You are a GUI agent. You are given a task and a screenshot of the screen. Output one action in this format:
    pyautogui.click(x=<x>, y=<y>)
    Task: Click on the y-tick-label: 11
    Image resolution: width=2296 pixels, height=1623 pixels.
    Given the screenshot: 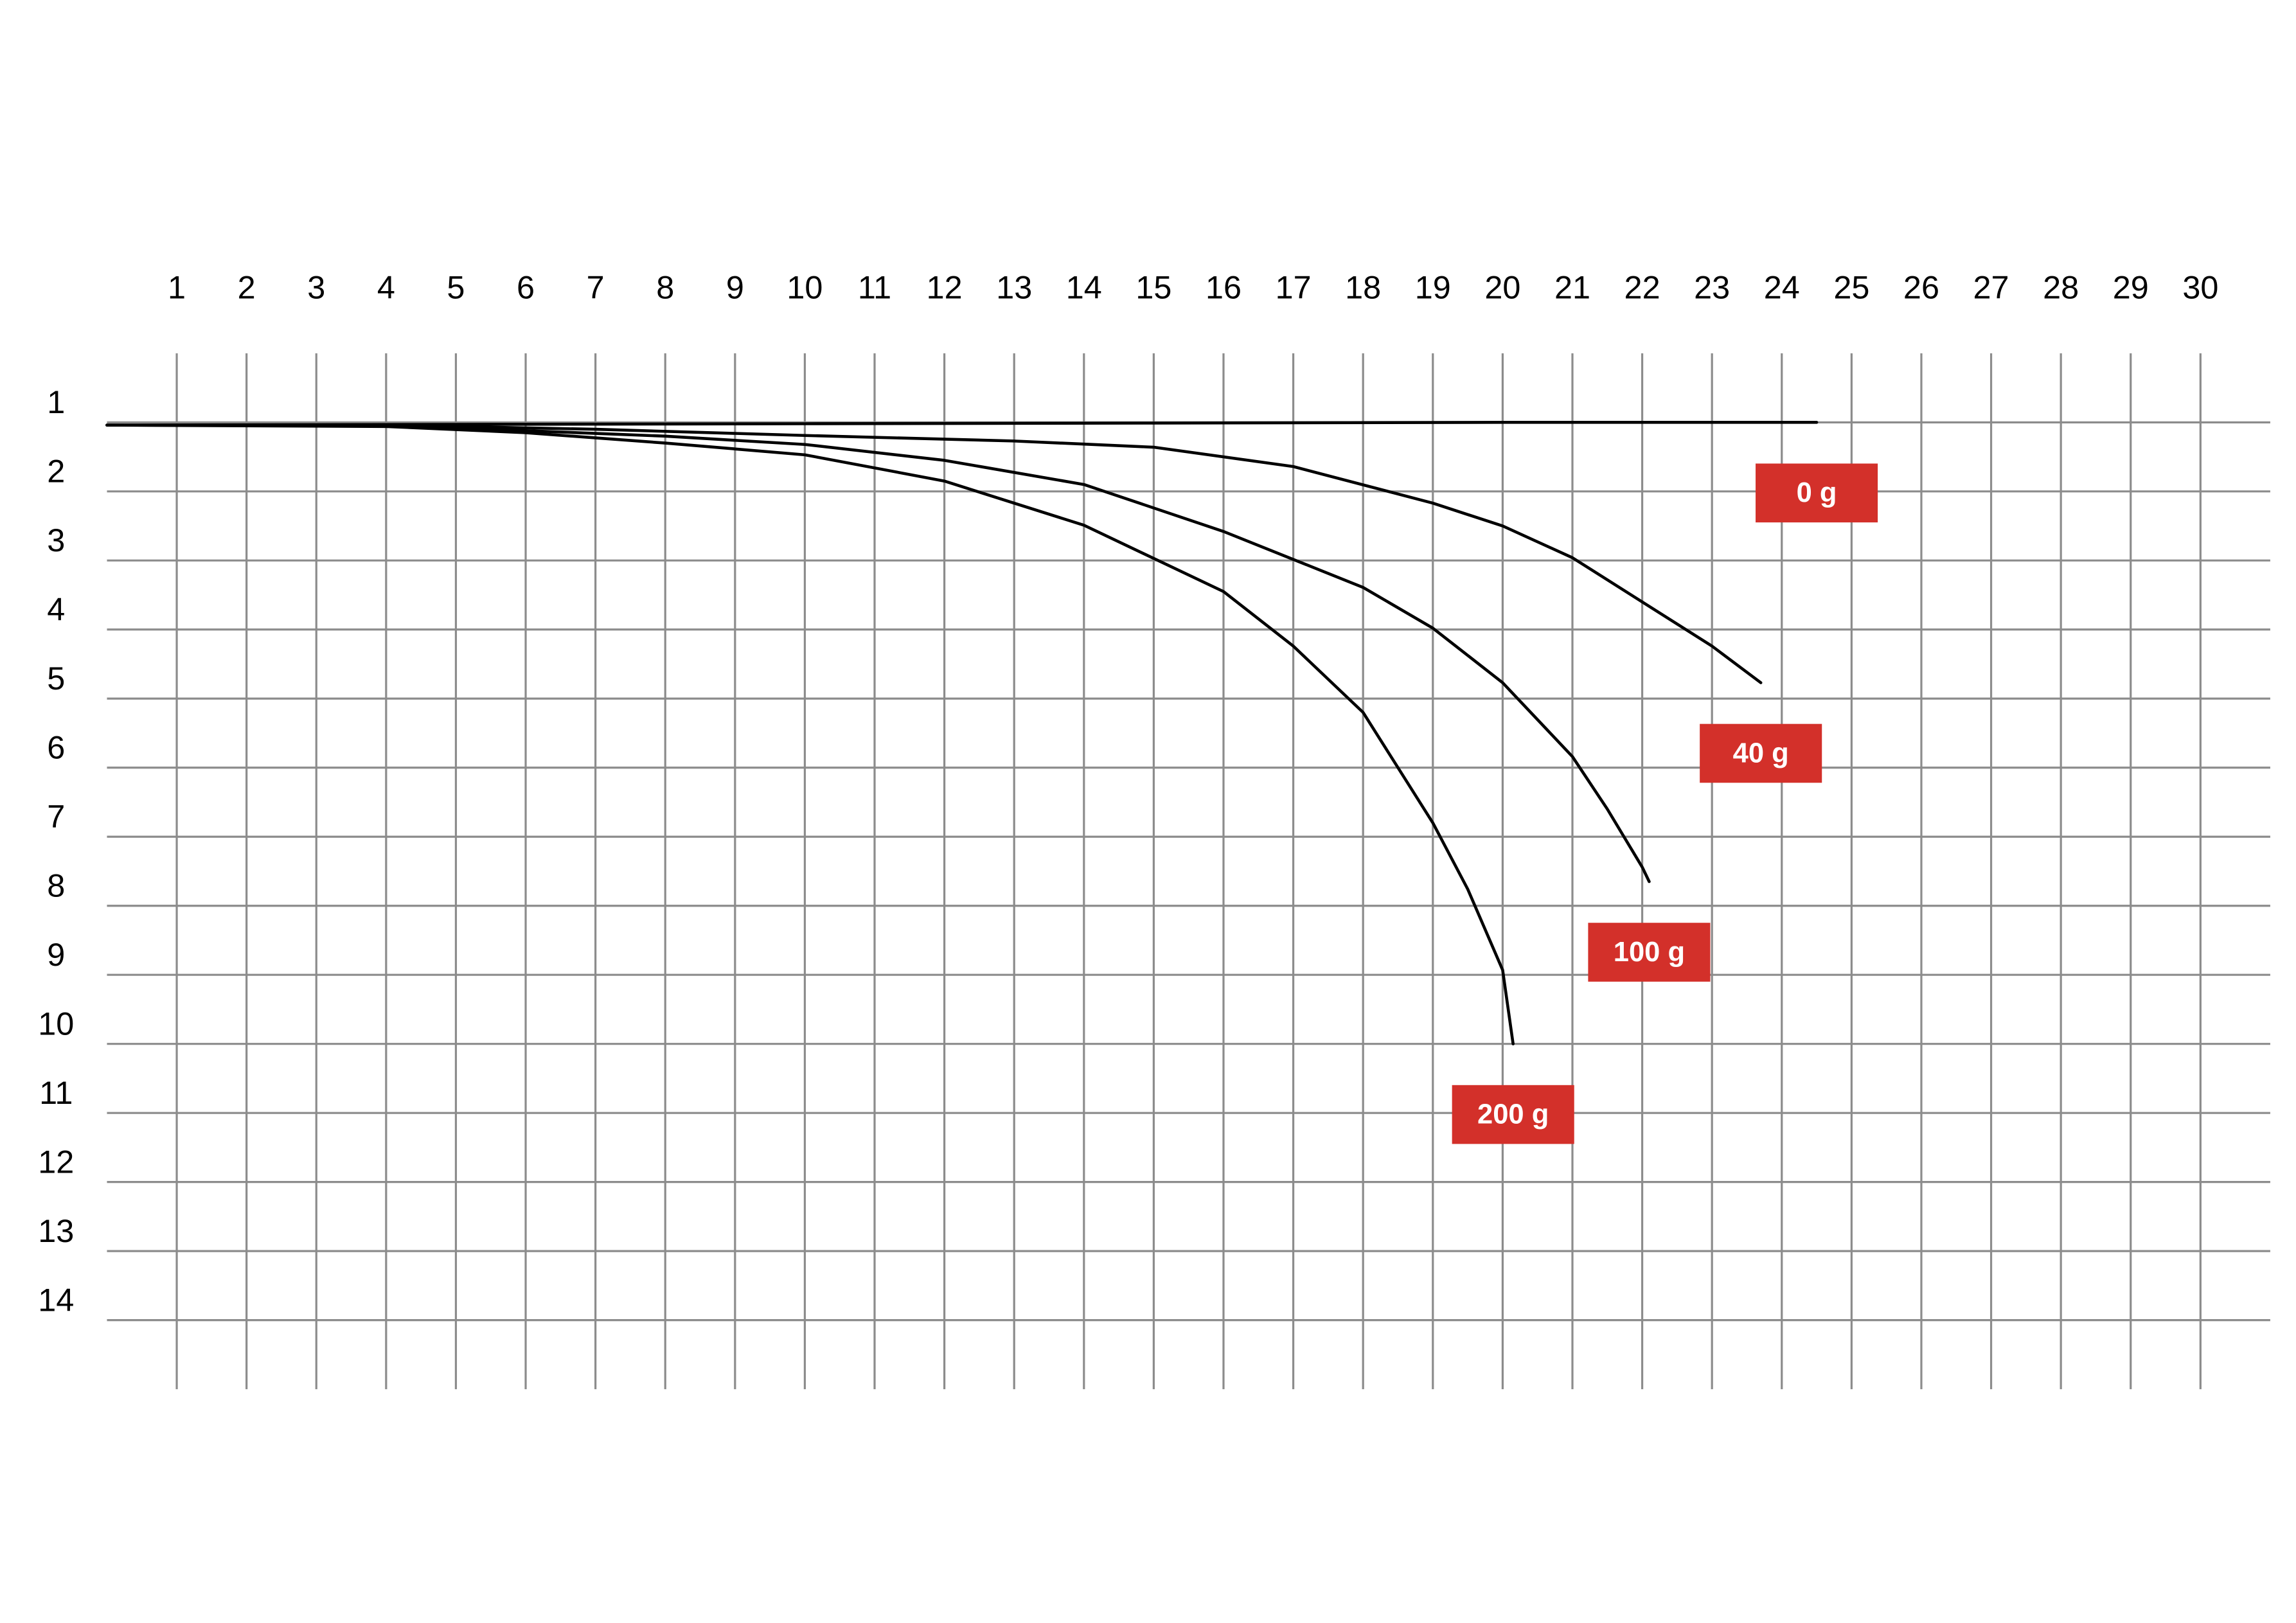 What is the action you would take?
    pyautogui.click(x=56, y=1092)
    